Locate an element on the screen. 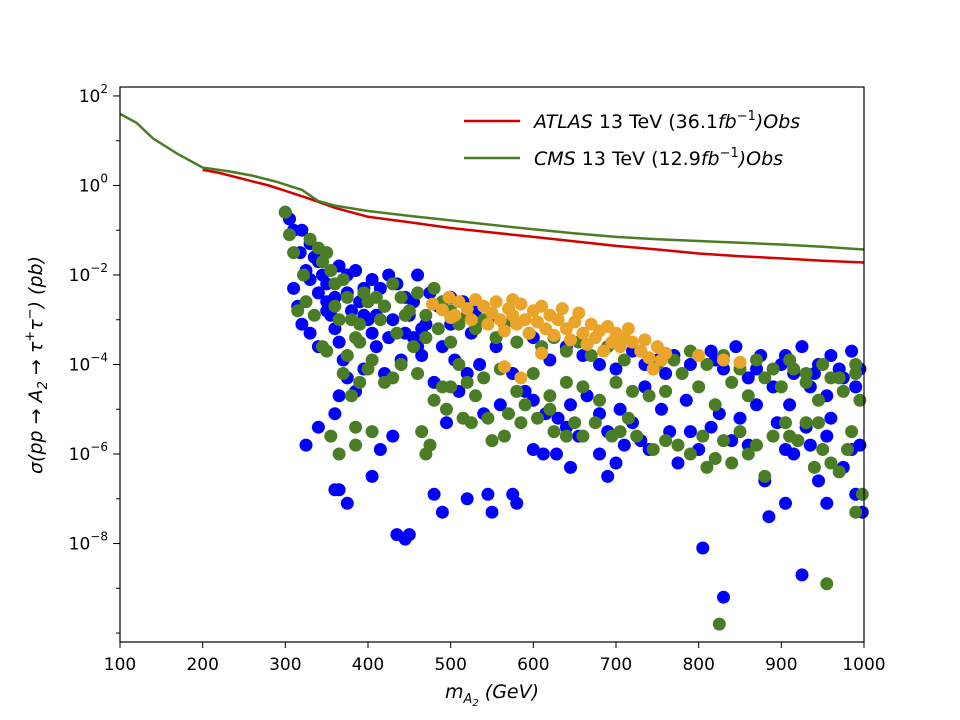 This screenshot has height=720, width=960. series-orange-points is located at coordinates (586, 337).